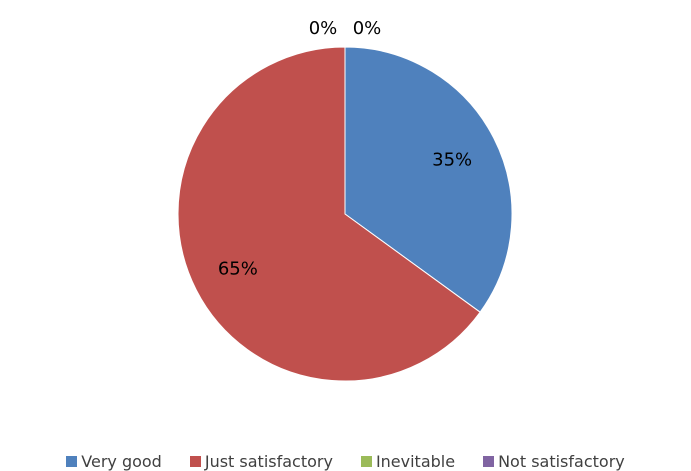 This screenshot has height=471, width=691. Describe the element at coordinates (121, 461) in the screenshot. I see `legend-label-very-good: Very good` at that location.